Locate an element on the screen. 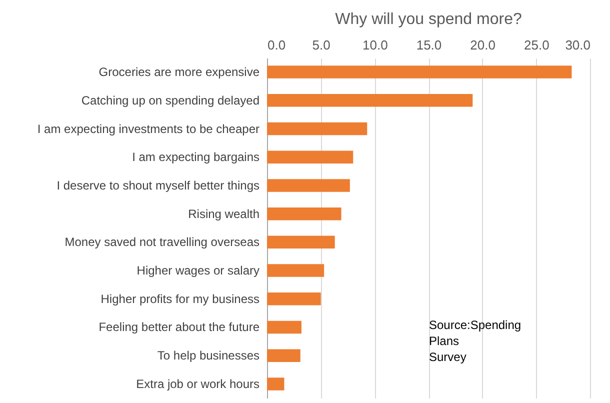 Image resolution: width=610 pixels, height=403 pixels. chart-title: Why will you spend more? is located at coordinates (428, 19).